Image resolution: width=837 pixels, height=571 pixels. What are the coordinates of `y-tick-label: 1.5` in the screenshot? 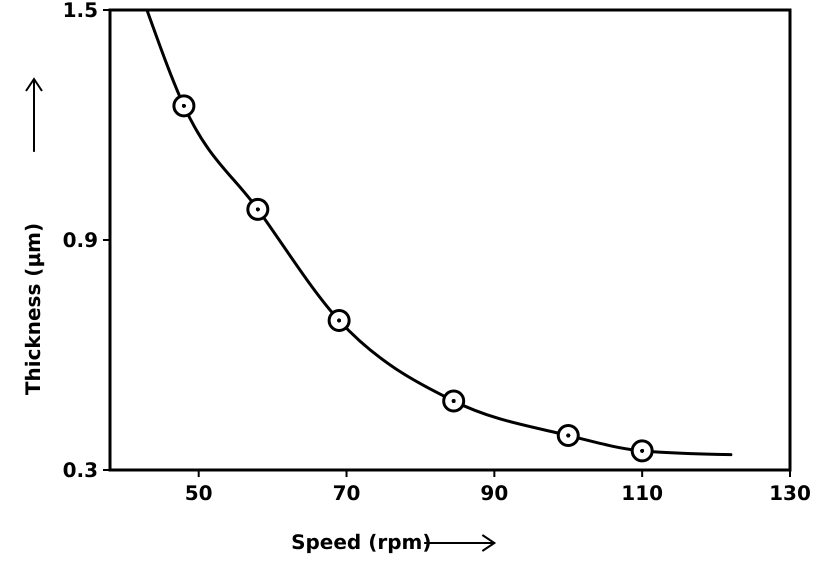 It's located at (80, 11).